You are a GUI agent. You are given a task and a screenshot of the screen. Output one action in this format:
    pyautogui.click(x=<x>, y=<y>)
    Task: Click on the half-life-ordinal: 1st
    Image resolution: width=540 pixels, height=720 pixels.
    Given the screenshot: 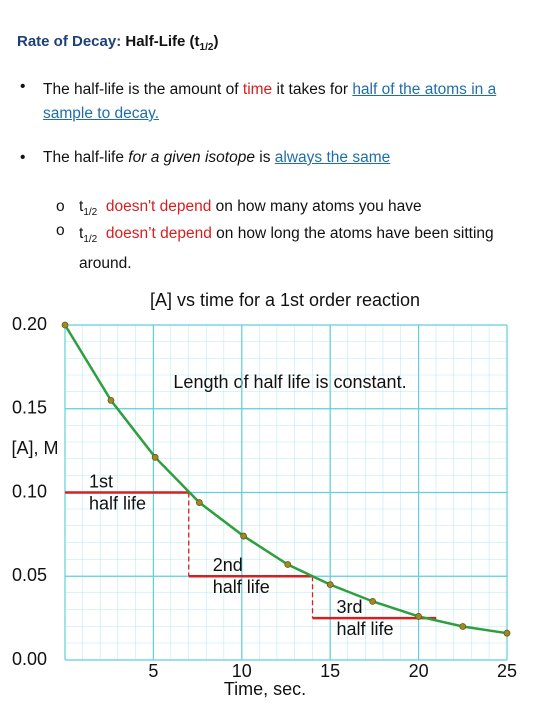 What is the action you would take?
    pyautogui.click(x=101, y=481)
    